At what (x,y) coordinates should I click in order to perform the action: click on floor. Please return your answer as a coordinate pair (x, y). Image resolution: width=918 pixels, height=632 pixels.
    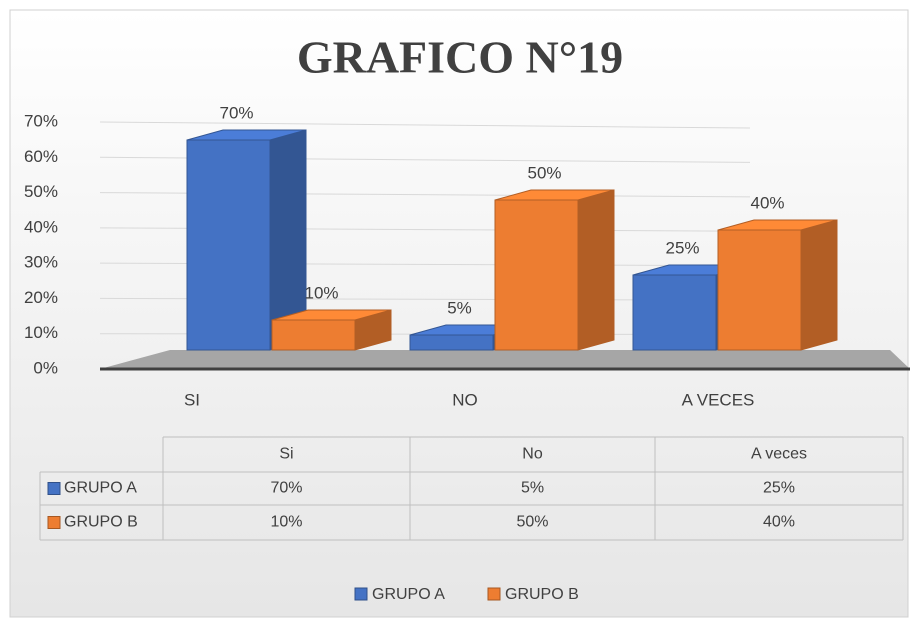
    Looking at the image, I should click on (505, 359).